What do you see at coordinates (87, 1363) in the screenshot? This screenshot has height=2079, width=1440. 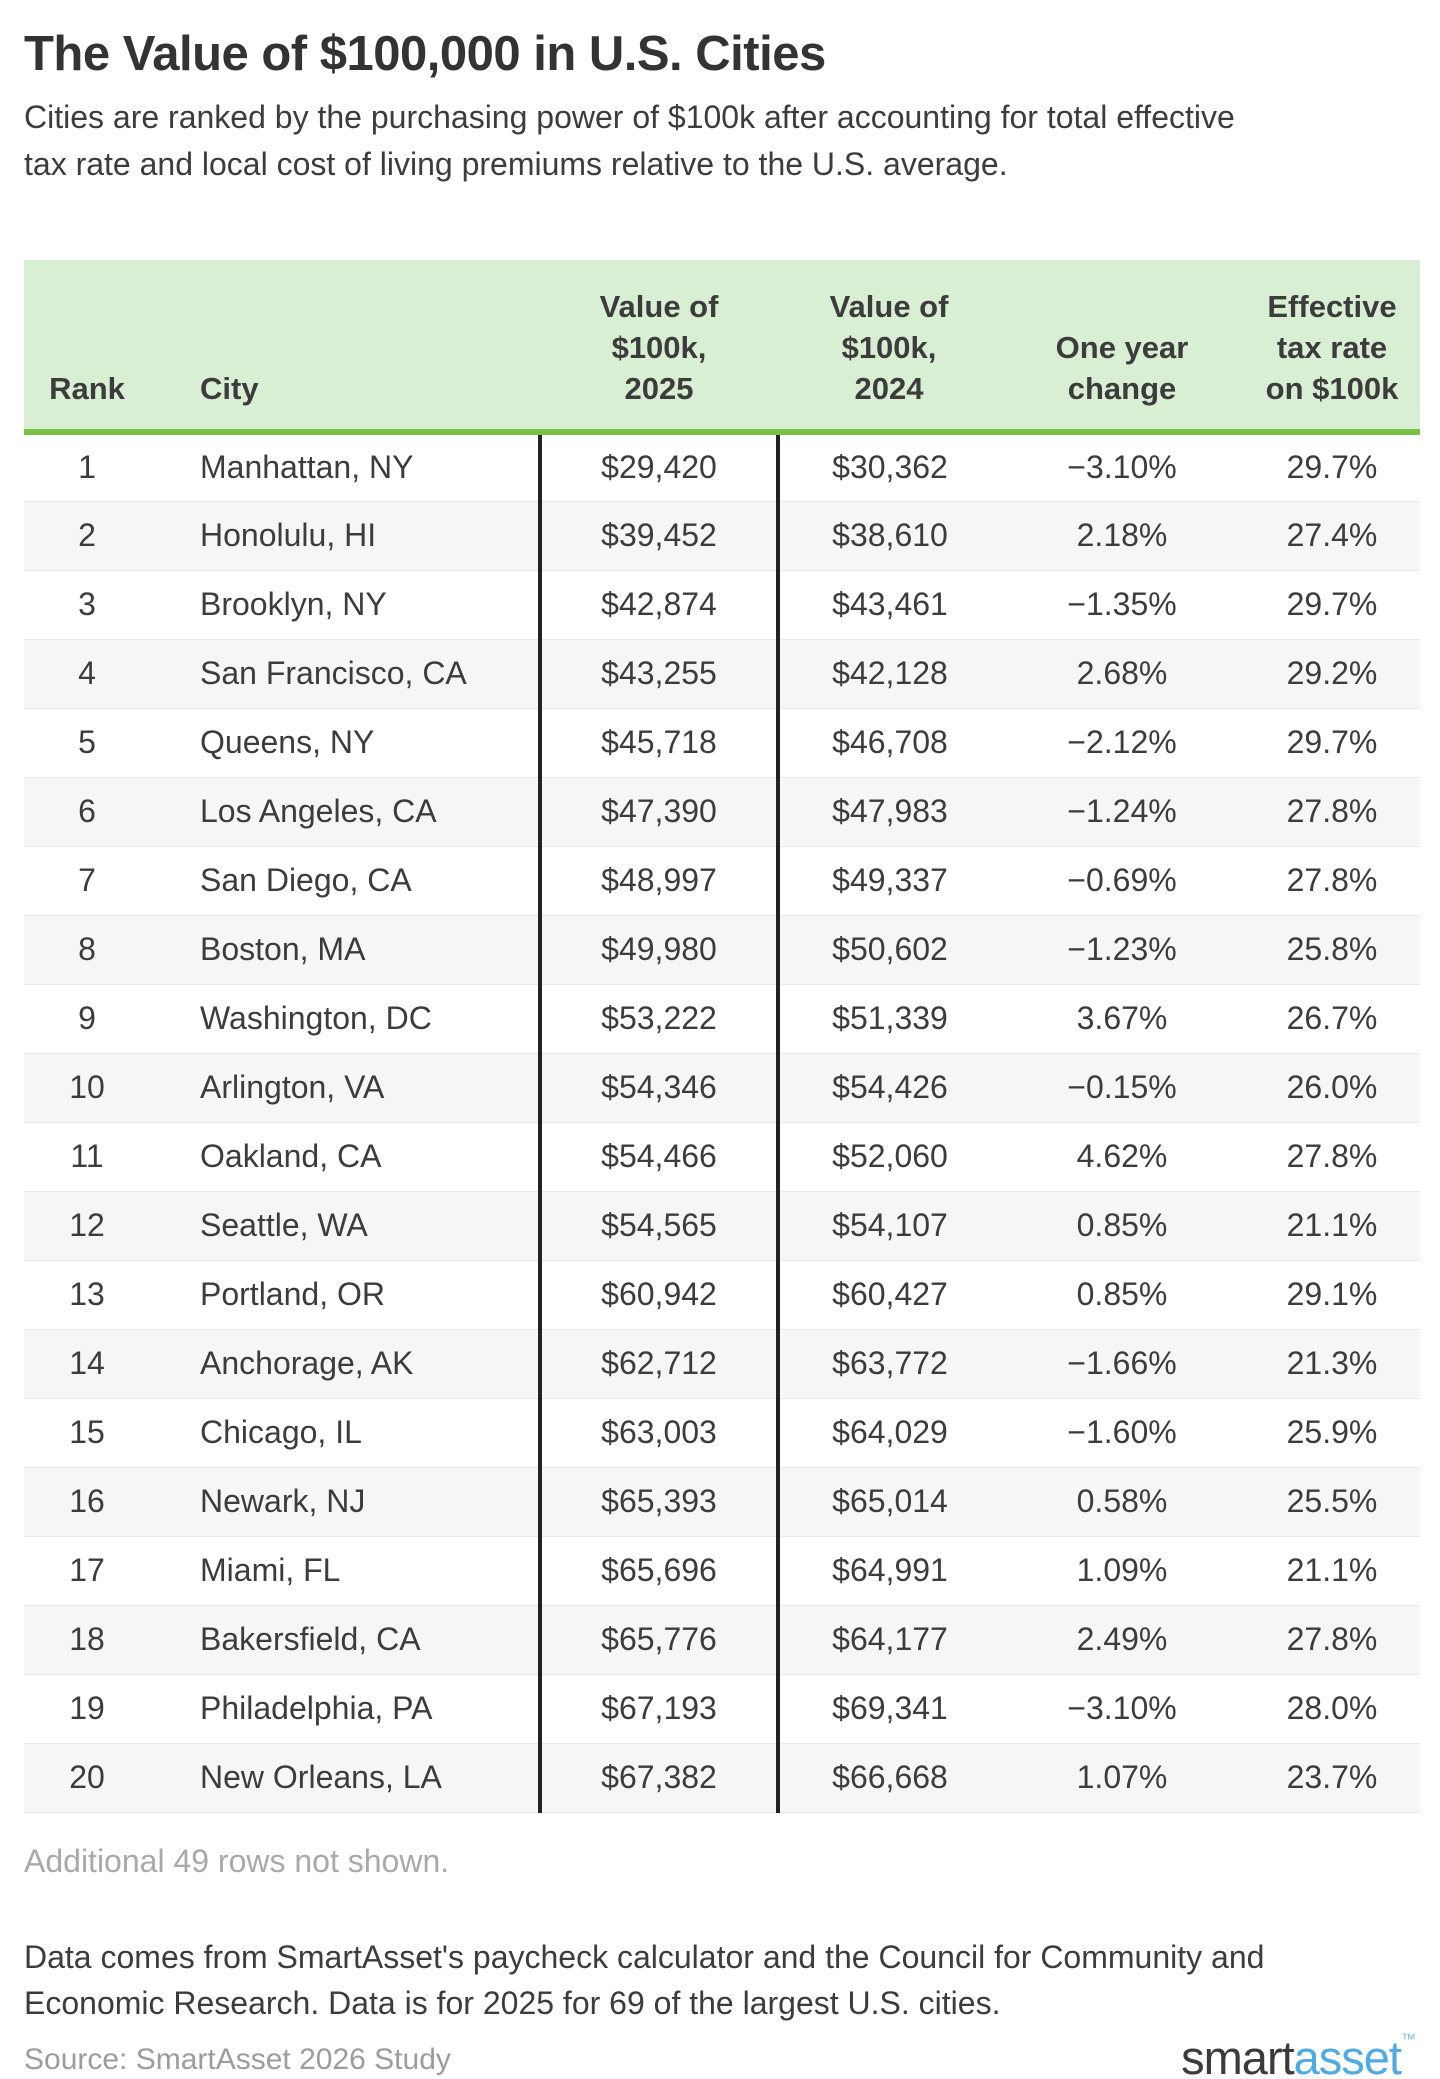 I see `cell-rank: 14` at bounding box center [87, 1363].